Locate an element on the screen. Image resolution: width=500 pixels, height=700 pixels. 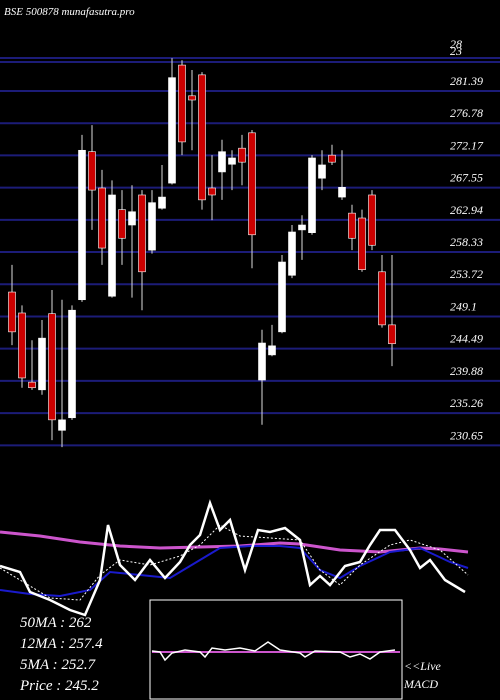
y-tick-label: 262.94 is located at coordinates (466, 210).